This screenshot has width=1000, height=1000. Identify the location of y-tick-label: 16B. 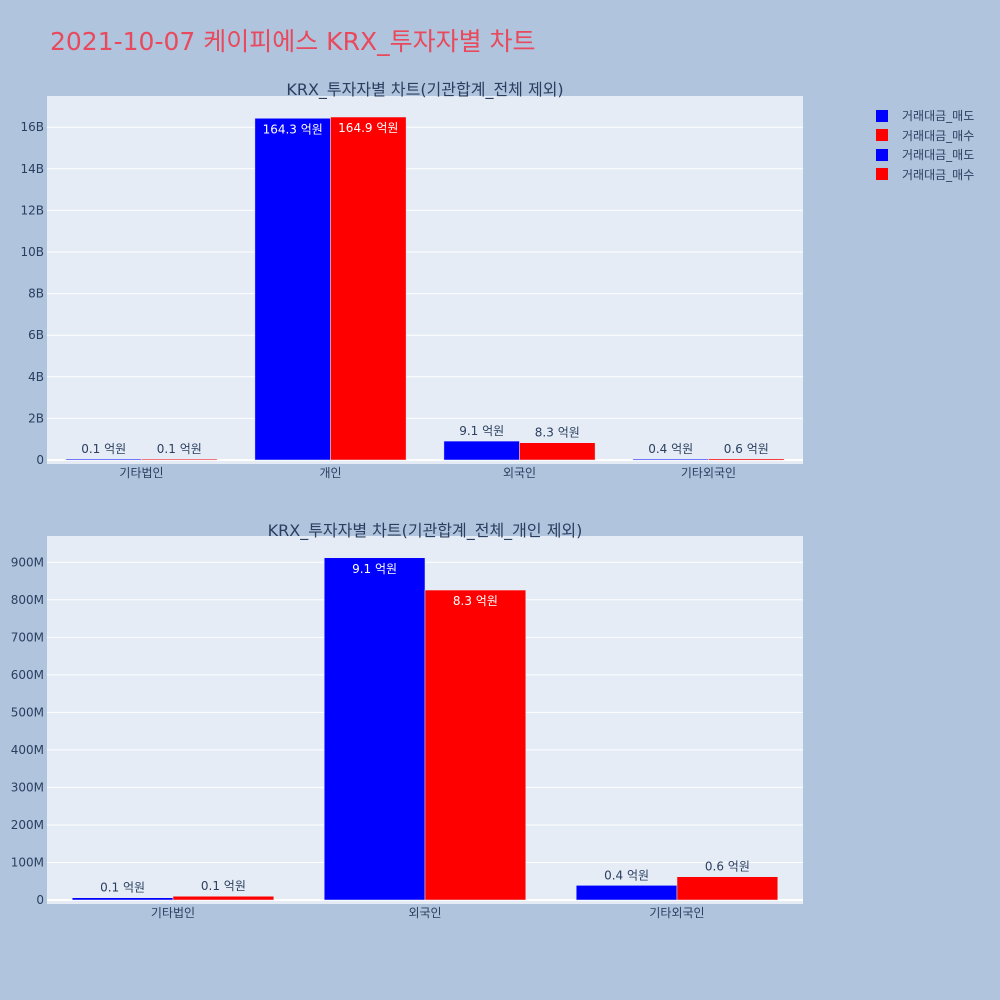
(32, 127).